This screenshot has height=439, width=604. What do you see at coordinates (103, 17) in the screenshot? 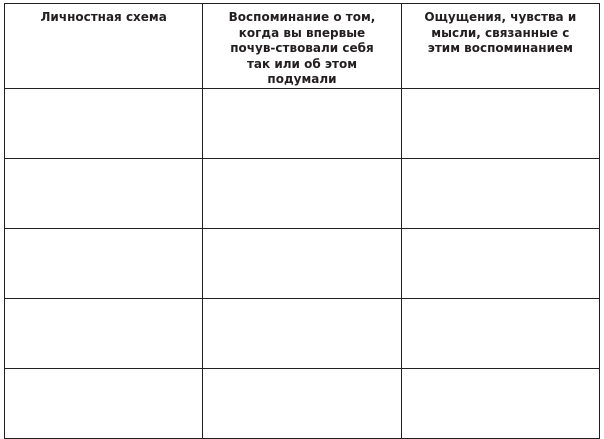
I see `header-text: Личностная схема` at bounding box center [103, 17].